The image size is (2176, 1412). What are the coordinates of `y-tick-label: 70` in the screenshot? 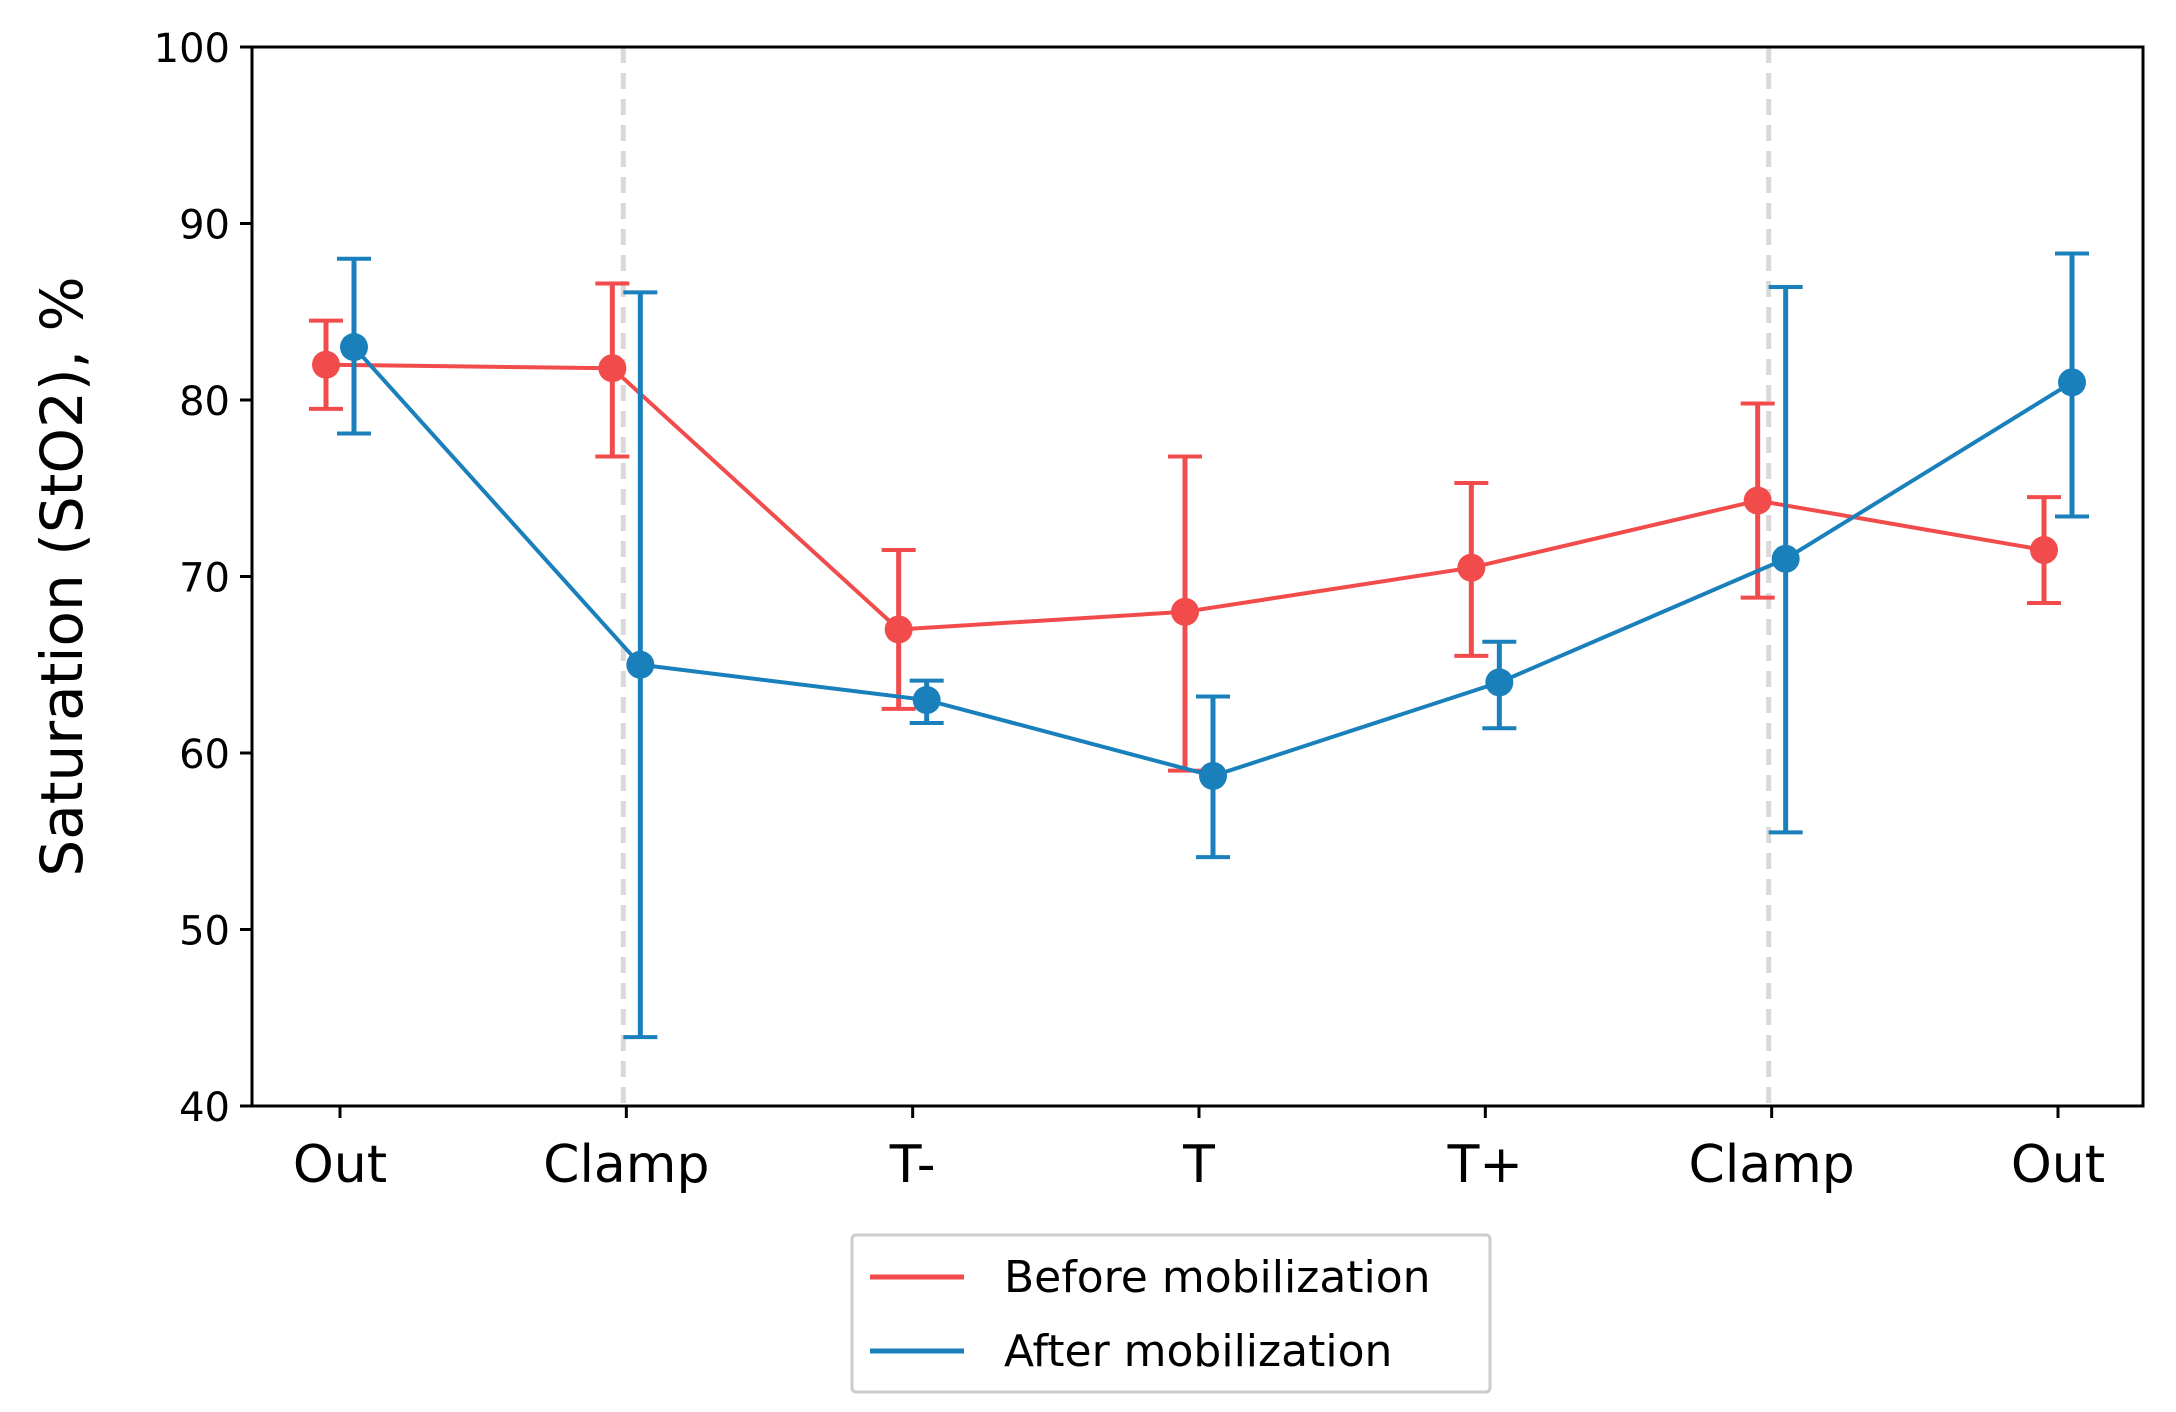 It's located at (204, 579).